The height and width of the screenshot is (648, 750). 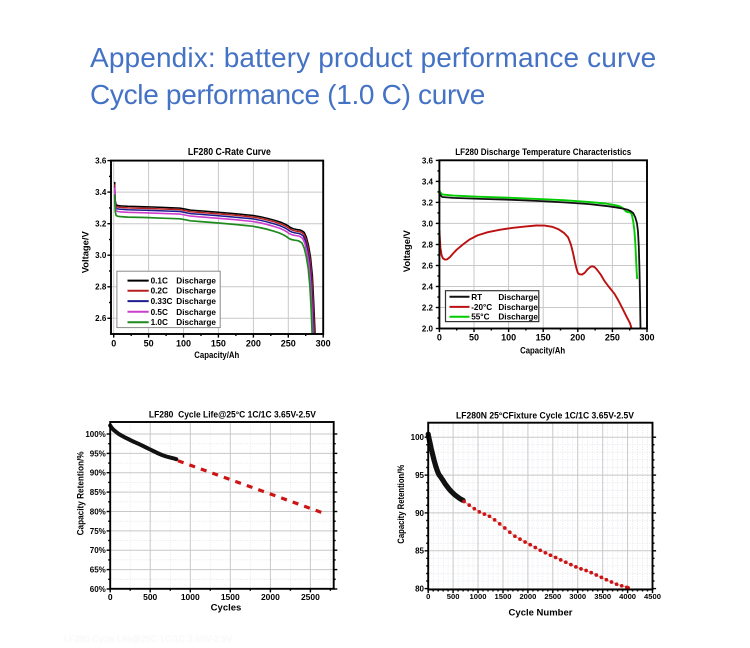 I want to click on svg-text: 70%, so click(x=98, y=550).